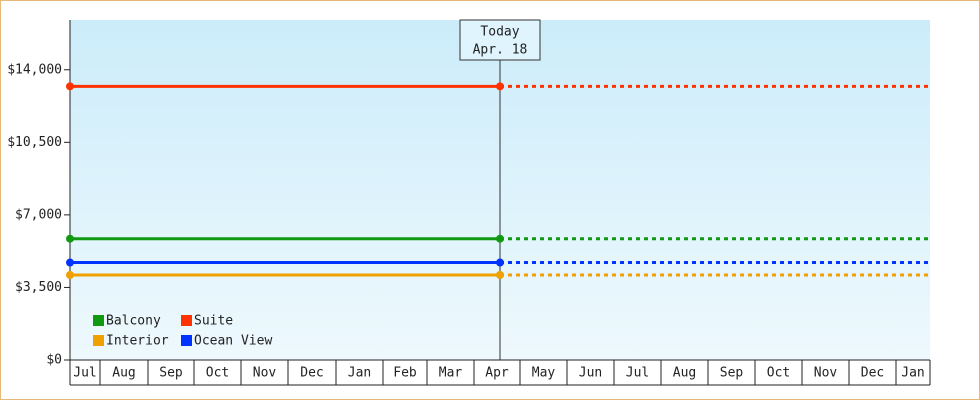 The image size is (980, 400). What do you see at coordinates (497, 373) in the screenshot?
I see `x-tick-label: Apr` at bounding box center [497, 373].